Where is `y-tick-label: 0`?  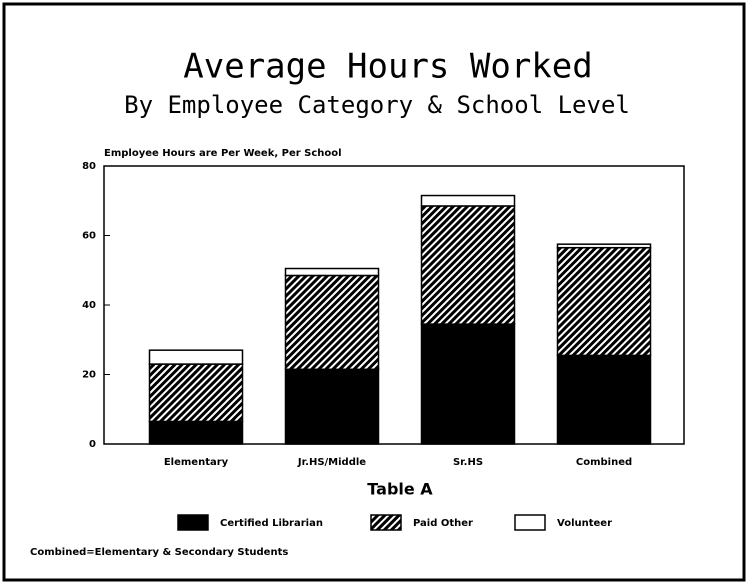
y-tick-label: 0 is located at coordinates (92, 444).